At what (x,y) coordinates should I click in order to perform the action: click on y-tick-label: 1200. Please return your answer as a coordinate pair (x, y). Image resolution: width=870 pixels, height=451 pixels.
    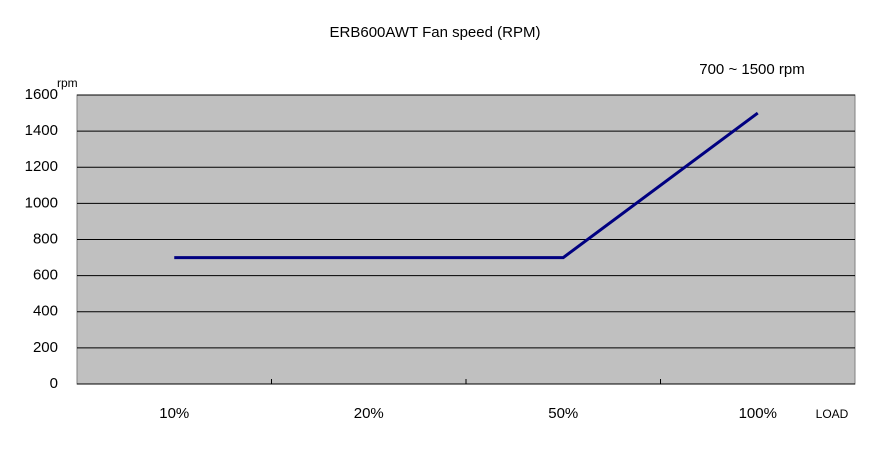
    Looking at the image, I should click on (41, 166).